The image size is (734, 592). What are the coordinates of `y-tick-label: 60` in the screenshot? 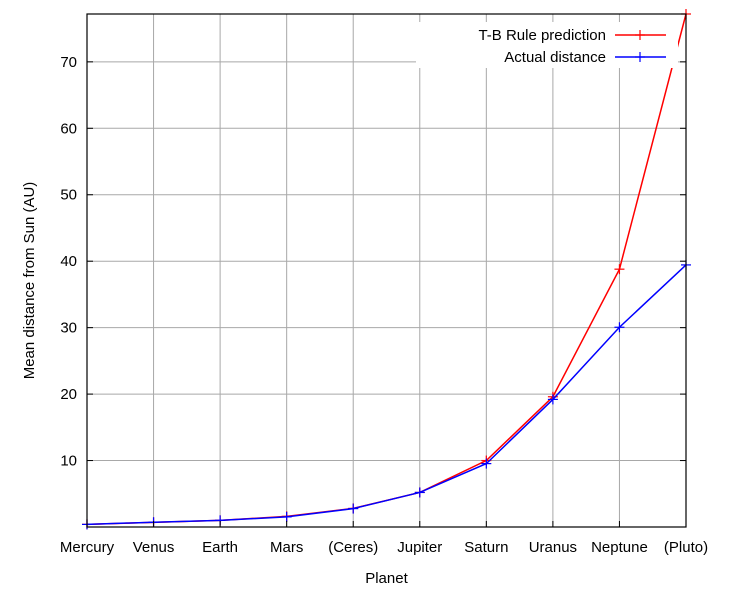 It's located at (68, 128).